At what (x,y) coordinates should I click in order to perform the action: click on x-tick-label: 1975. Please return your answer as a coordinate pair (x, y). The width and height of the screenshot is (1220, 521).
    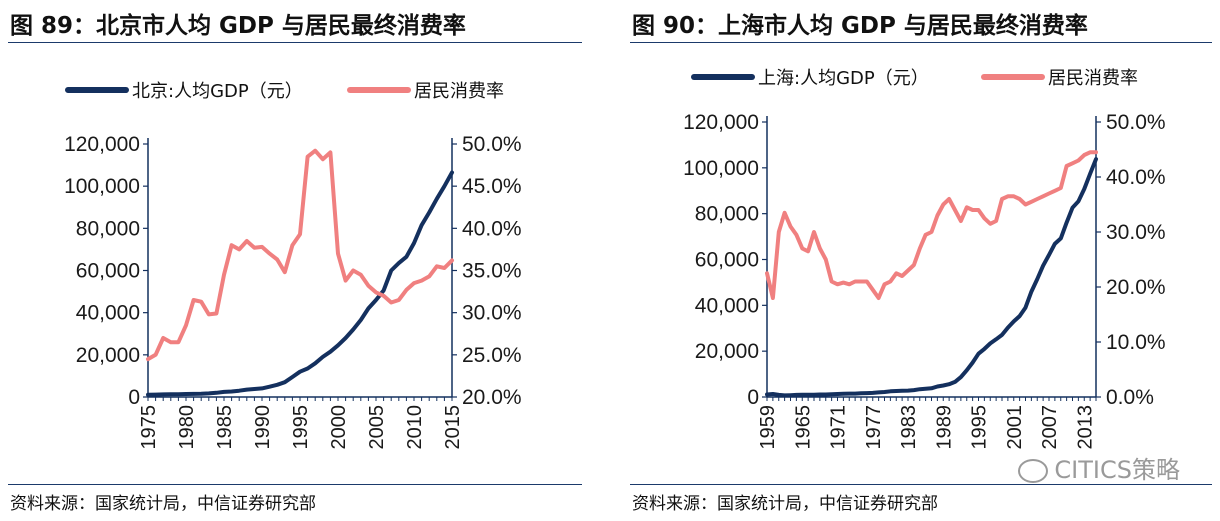
    Looking at the image, I should click on (149, 427).